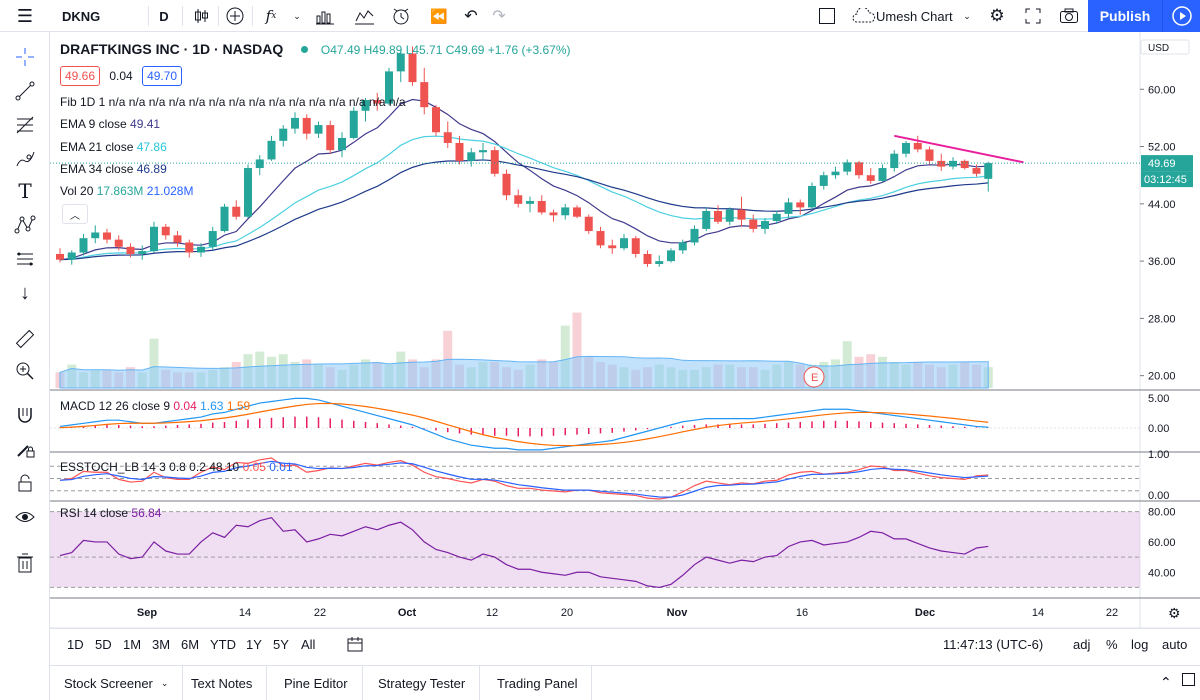 This screenshot has height=700, width=1200. Describe the element at coordinates (422, 683) in the screenshot. I see `tab-strategy-tester: Strategy Tester` at that location.